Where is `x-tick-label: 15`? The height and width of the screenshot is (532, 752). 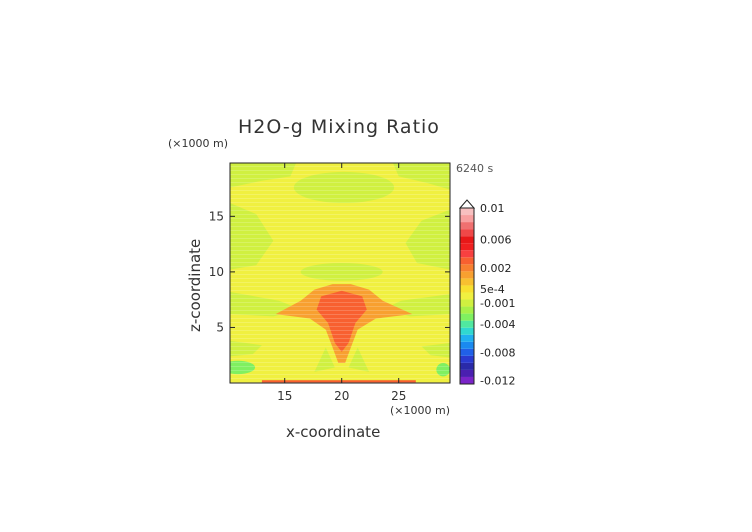
x-tick-label: 15 is located at coordinates (284, 396).